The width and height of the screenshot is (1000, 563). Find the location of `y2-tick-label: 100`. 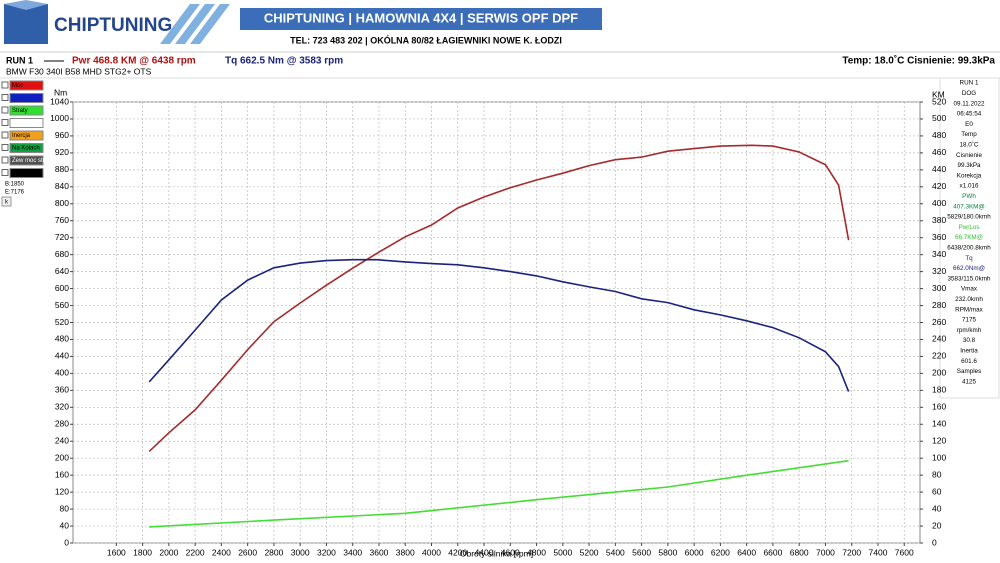

y2-tick-label: 100 is located at coordinates (939, 457).